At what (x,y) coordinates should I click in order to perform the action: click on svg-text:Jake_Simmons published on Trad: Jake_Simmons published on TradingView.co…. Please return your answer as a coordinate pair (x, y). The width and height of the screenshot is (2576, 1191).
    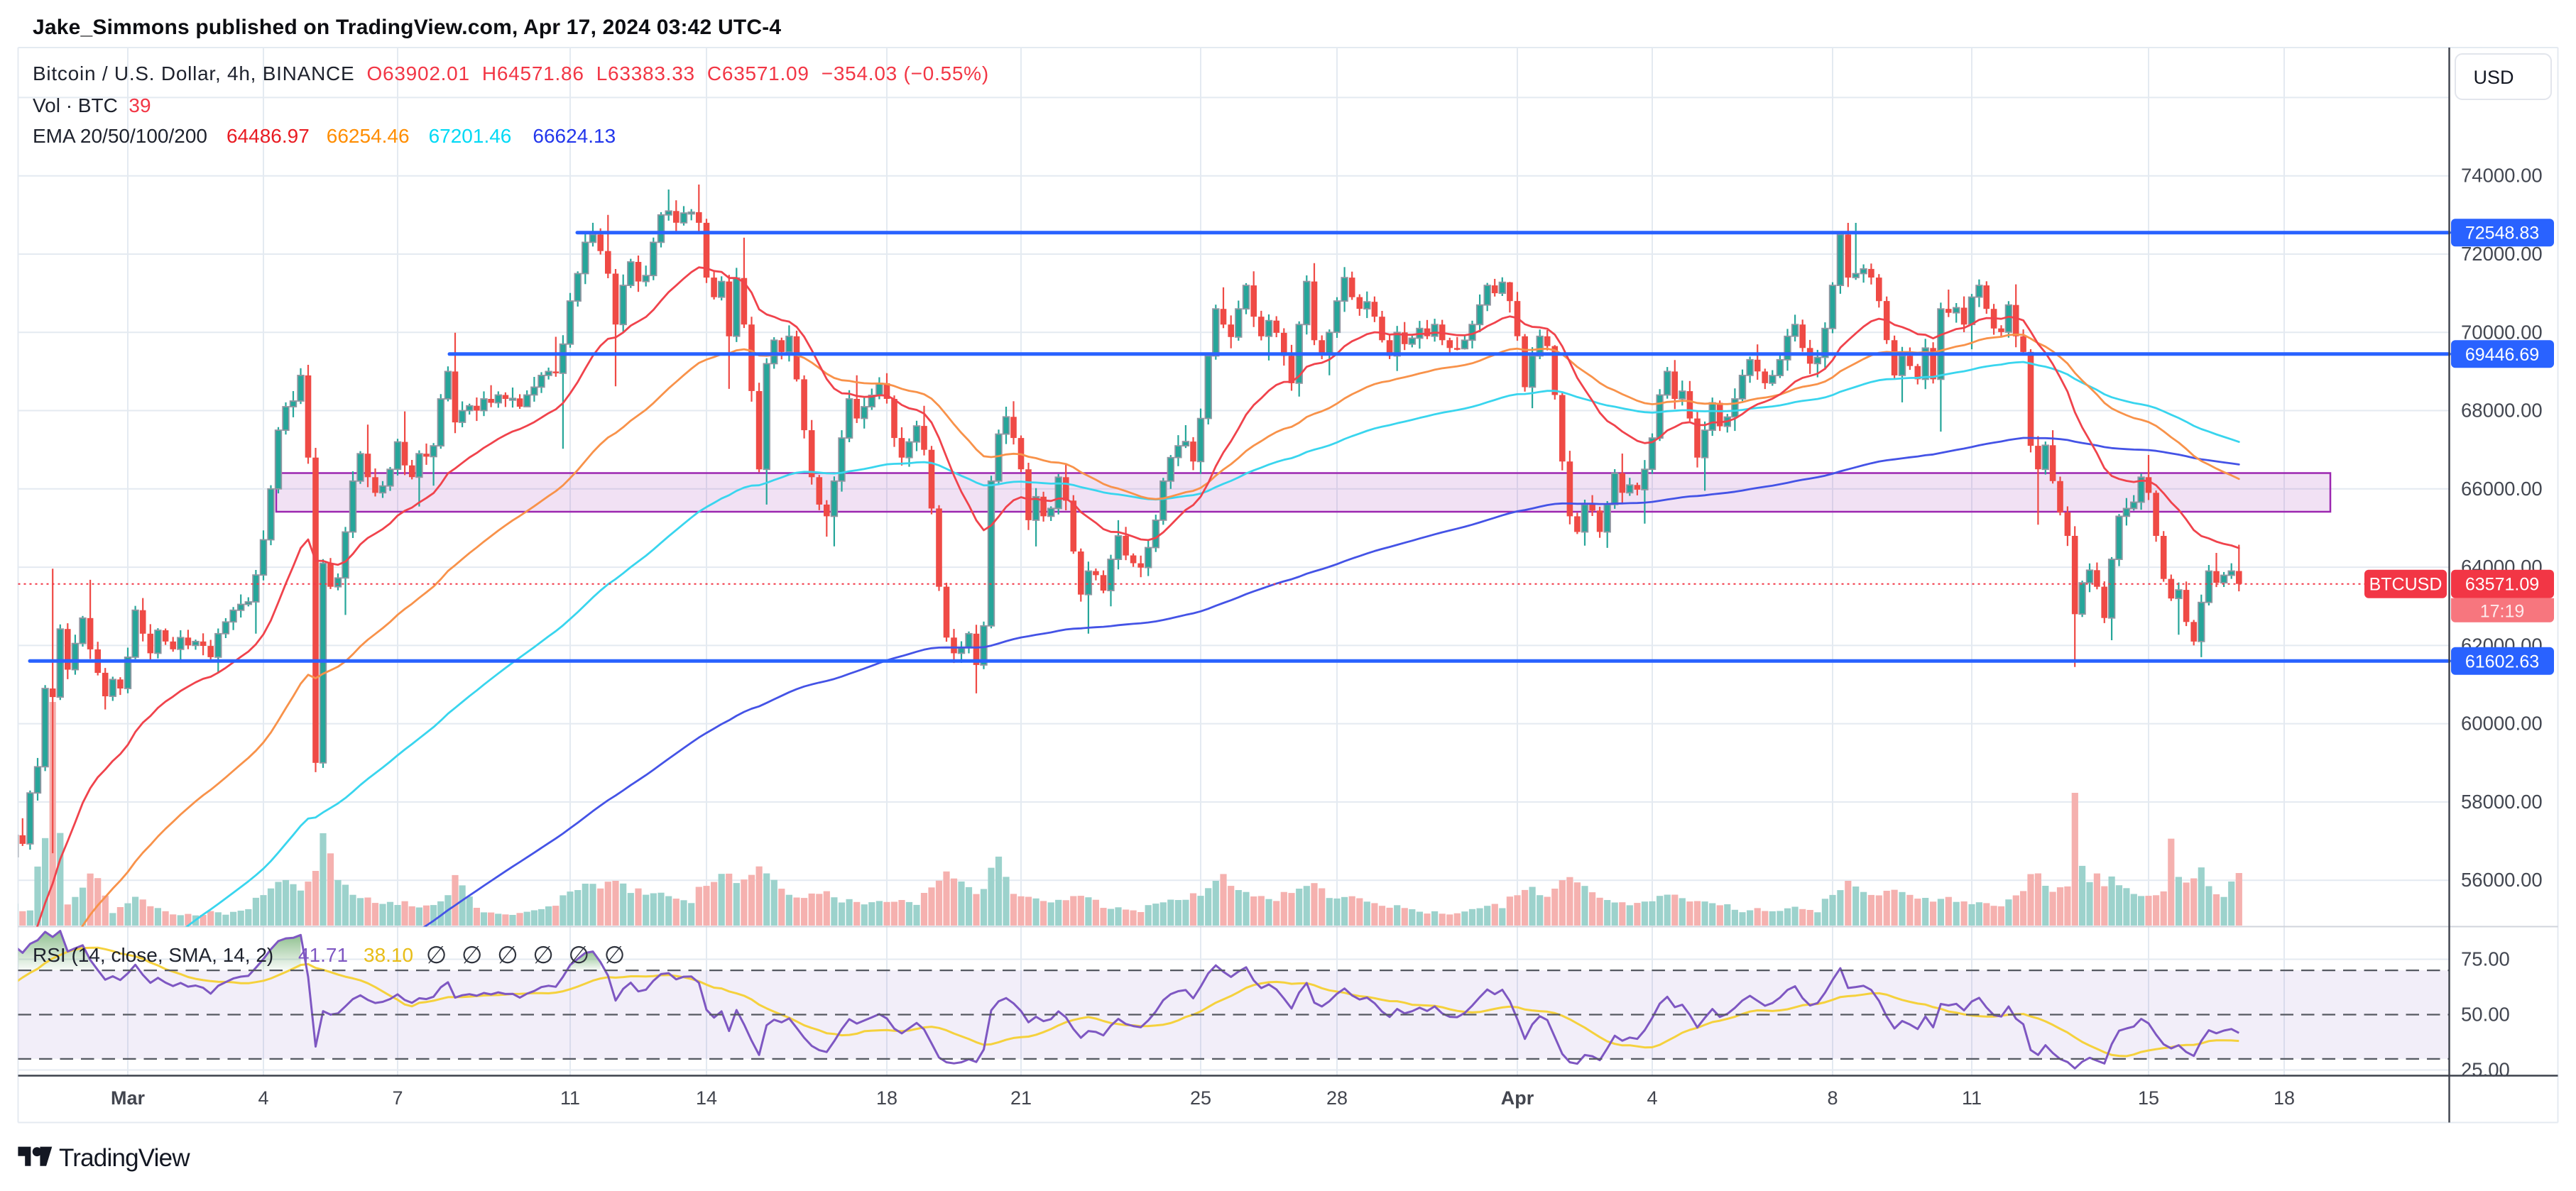
    Looking at the image, I should click on (407, 27).